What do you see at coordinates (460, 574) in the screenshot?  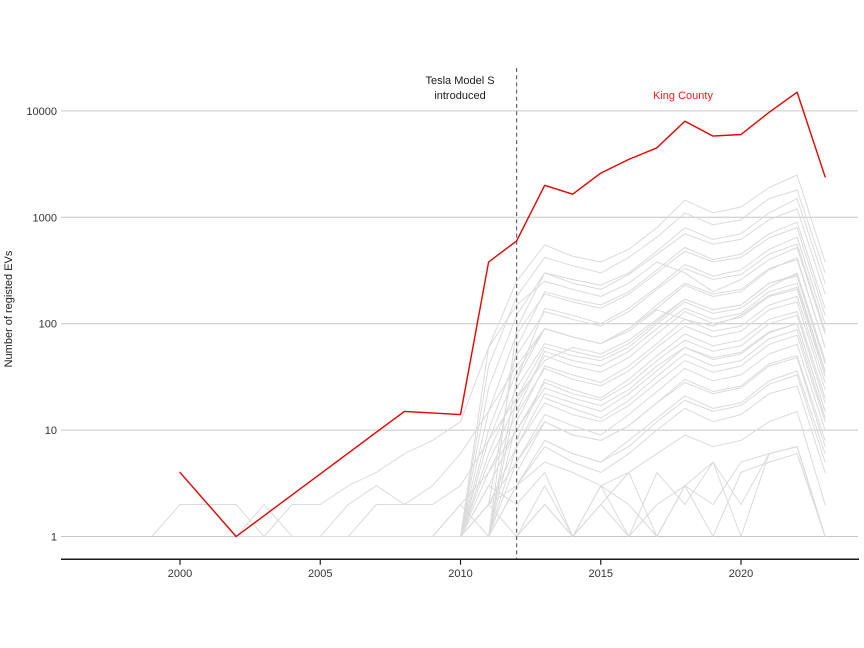 I see `x-tick-label: 2010` at bounding box center [460, 574].